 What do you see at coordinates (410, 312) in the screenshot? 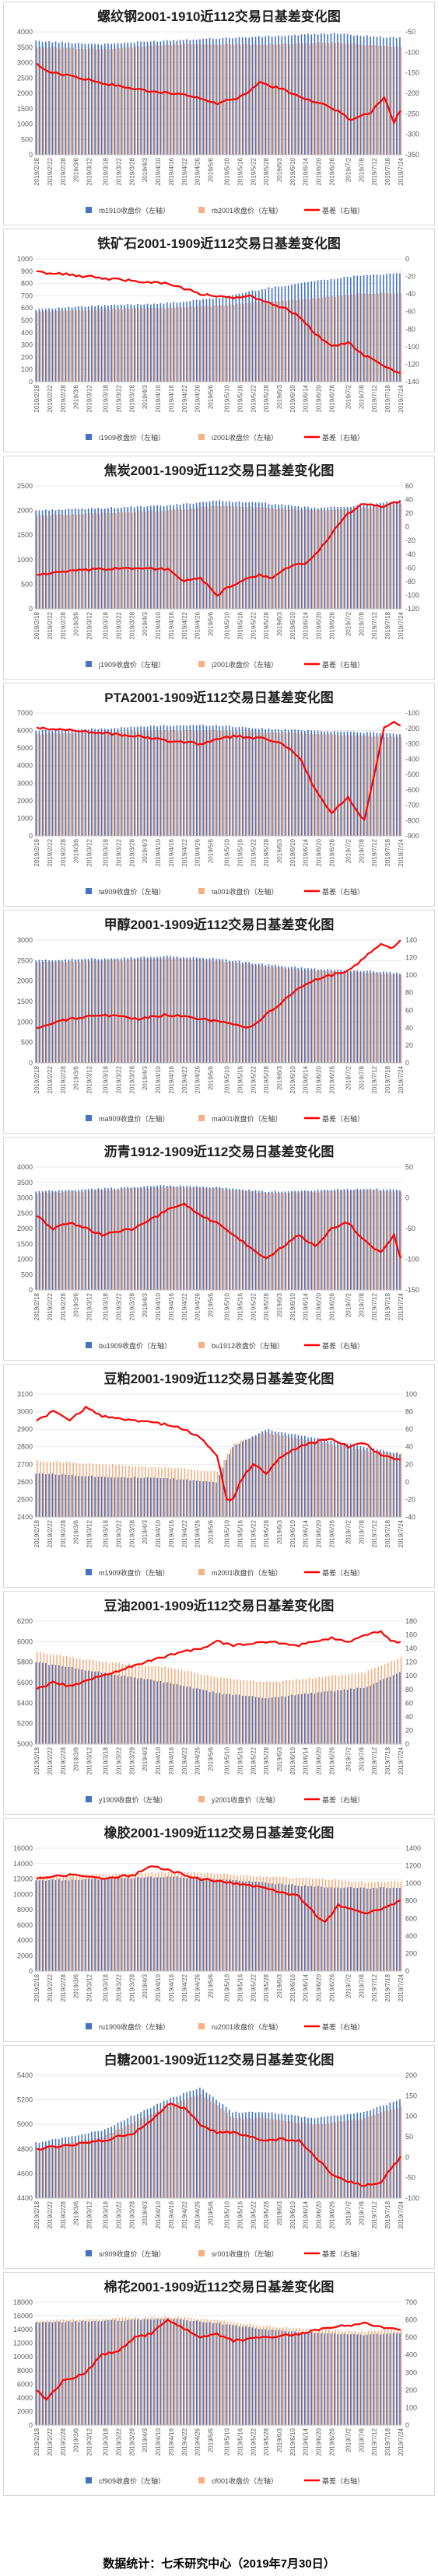
I see `y-right-tick-label: -60` at bounding box center [410, 312].